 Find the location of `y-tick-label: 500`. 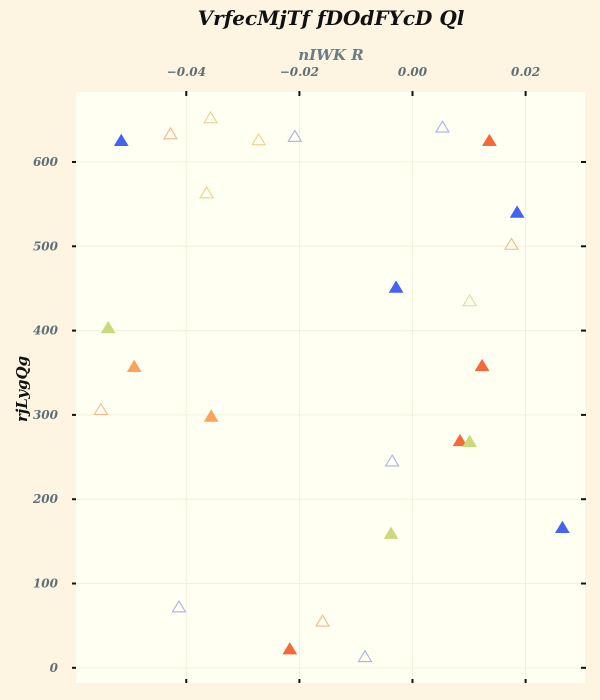

y-tick-label: 500 is located at coordinates (46, 246).